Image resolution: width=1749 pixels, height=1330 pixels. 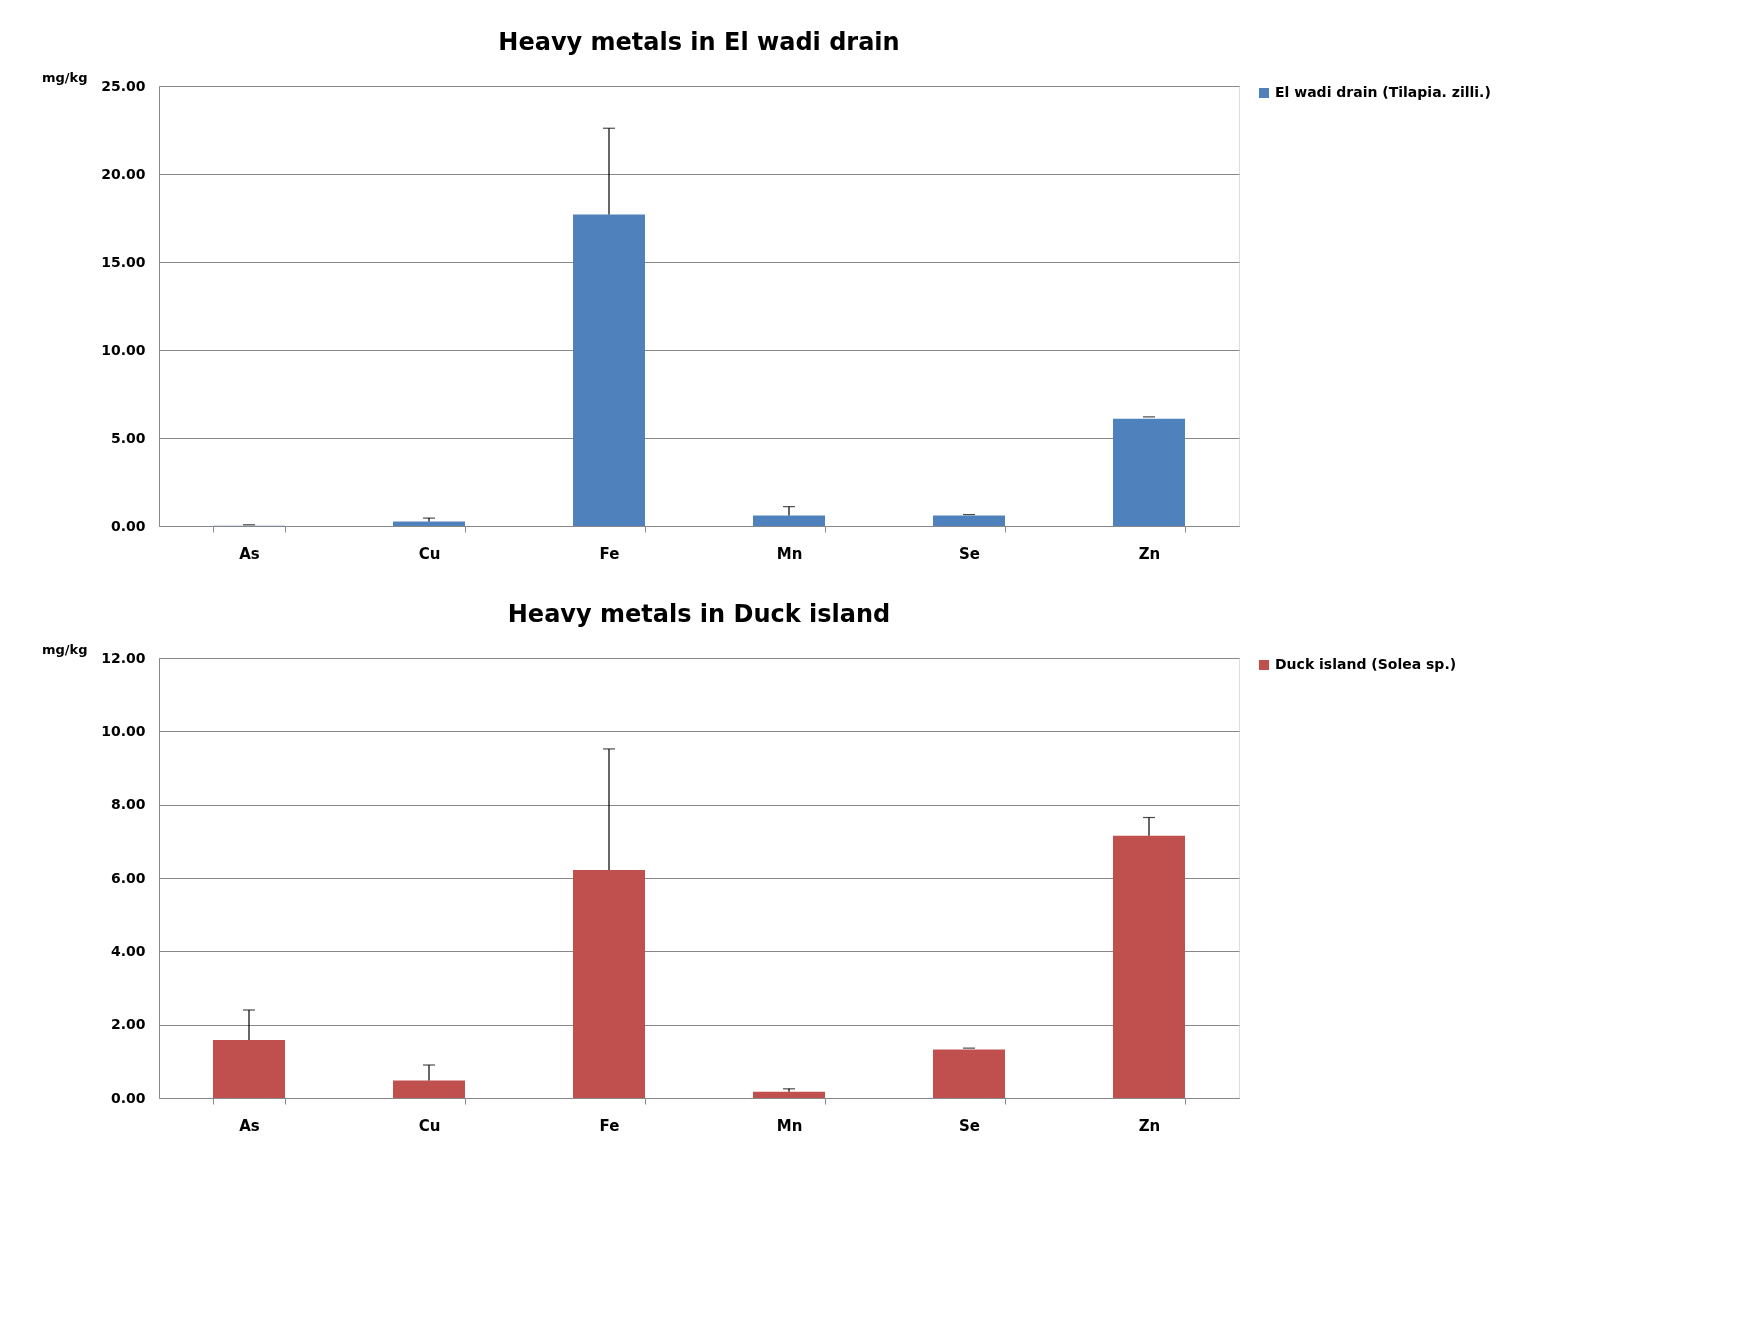 I want to click on y-tick-label: 4.00, so click(x=128, y=950).